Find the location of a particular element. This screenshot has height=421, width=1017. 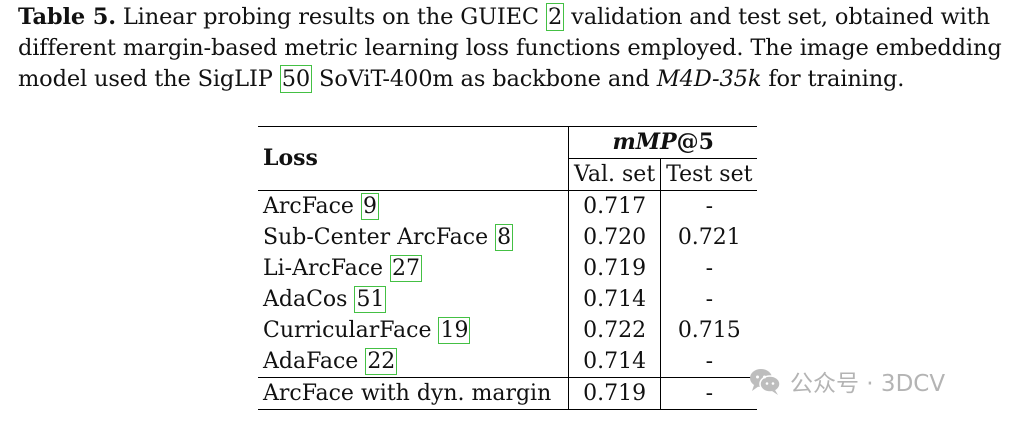

header-loss: Loss is located at coordinates (413, 158).